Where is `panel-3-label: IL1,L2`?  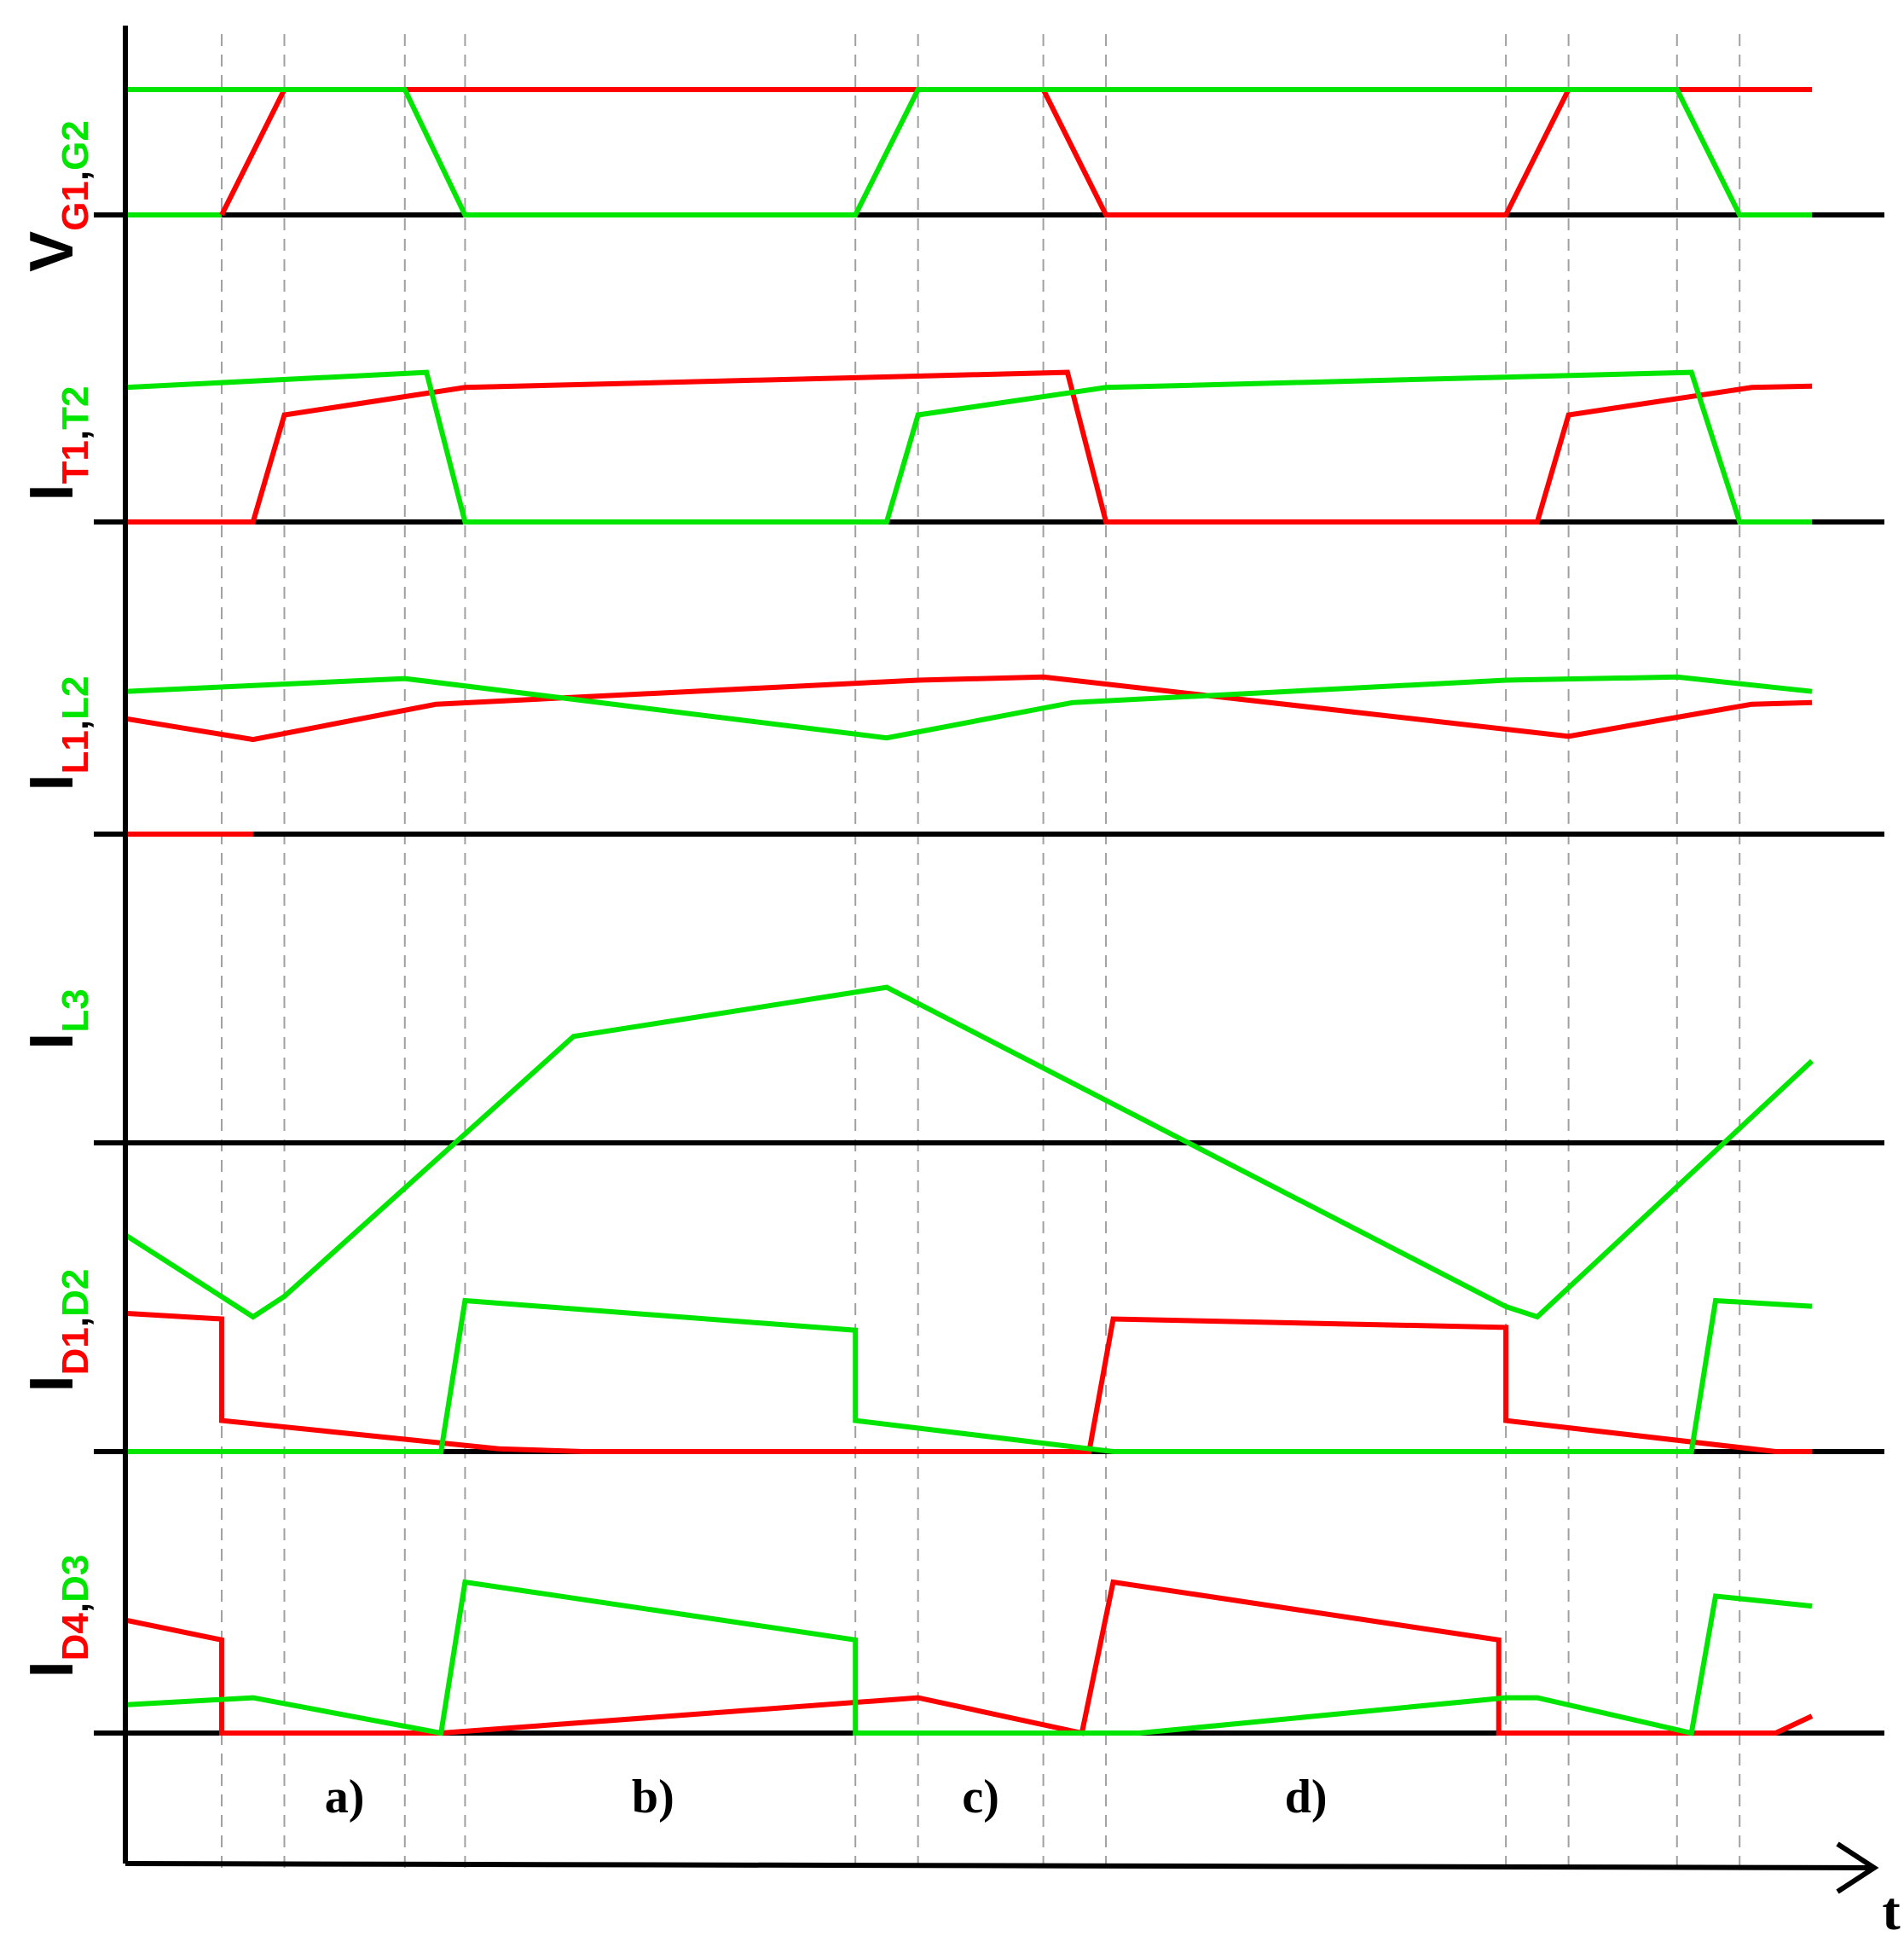
panel-3-label: IL1,L2 is located at coordinates (57, 733).